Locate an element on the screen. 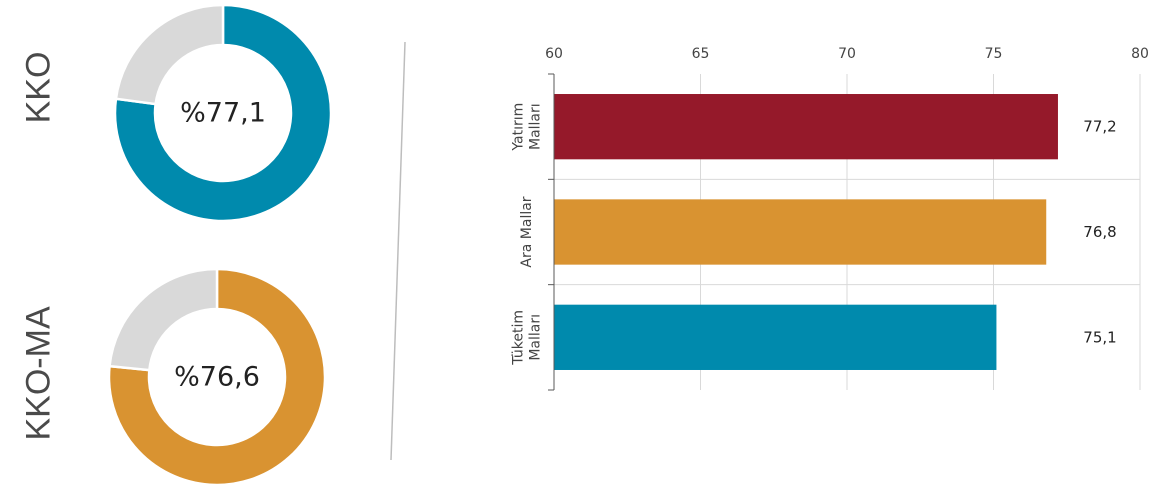  bar-chart-value-labels: 77,2 76,8 75,1 is located at coordinates (1099, 232).